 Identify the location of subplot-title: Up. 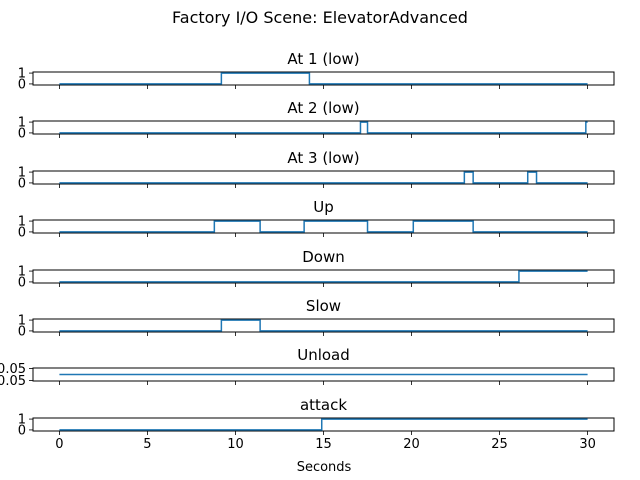
(323, 207).